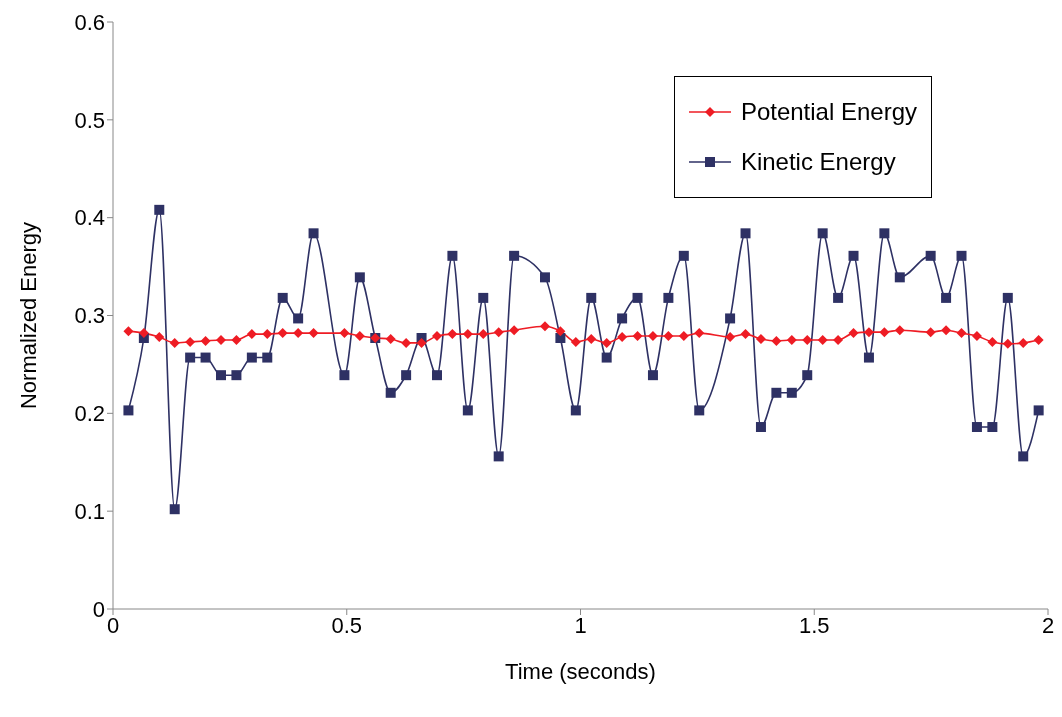  What do you see at coordinates (89, 22) in the screenshot?
I see `y-tick-label: 0.6` at bounding box center [89, 22].